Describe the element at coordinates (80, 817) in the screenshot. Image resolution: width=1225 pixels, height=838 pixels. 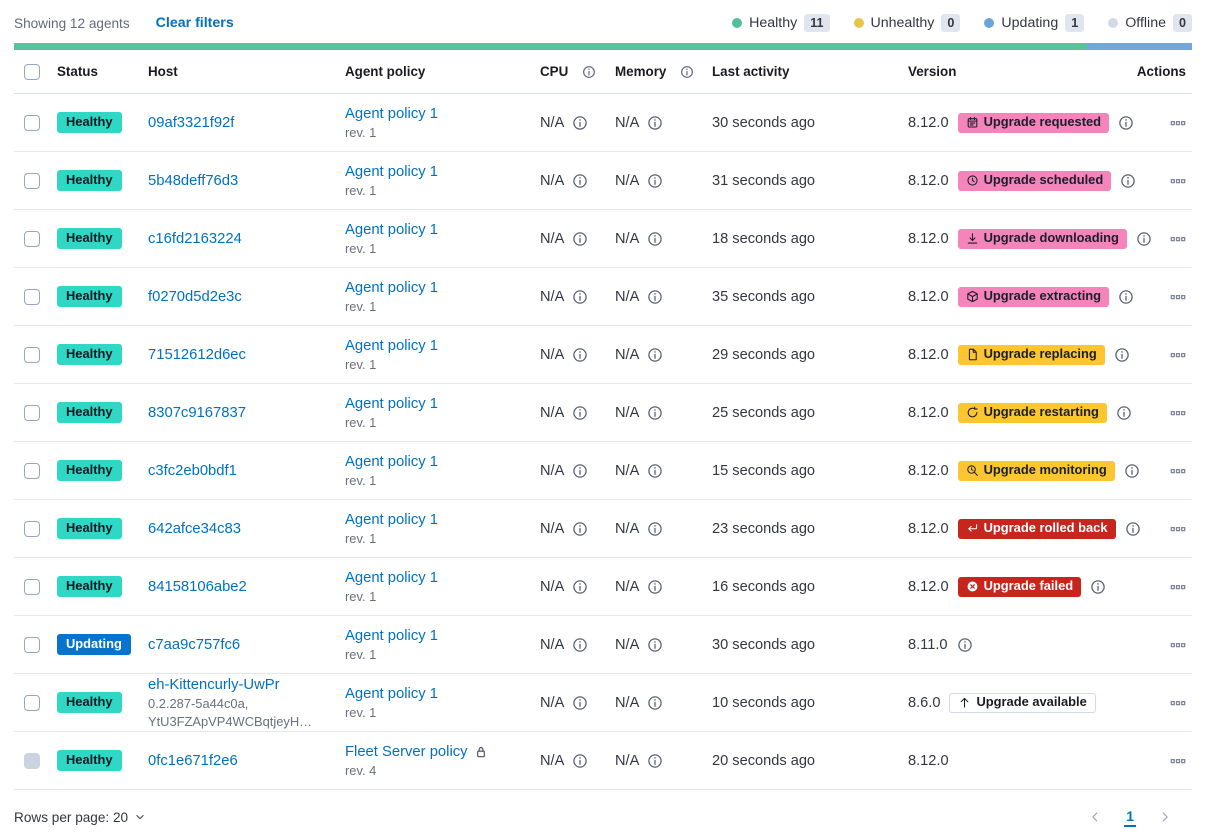
I see `rows-per-page-button: Rows per page: 20` at that location.